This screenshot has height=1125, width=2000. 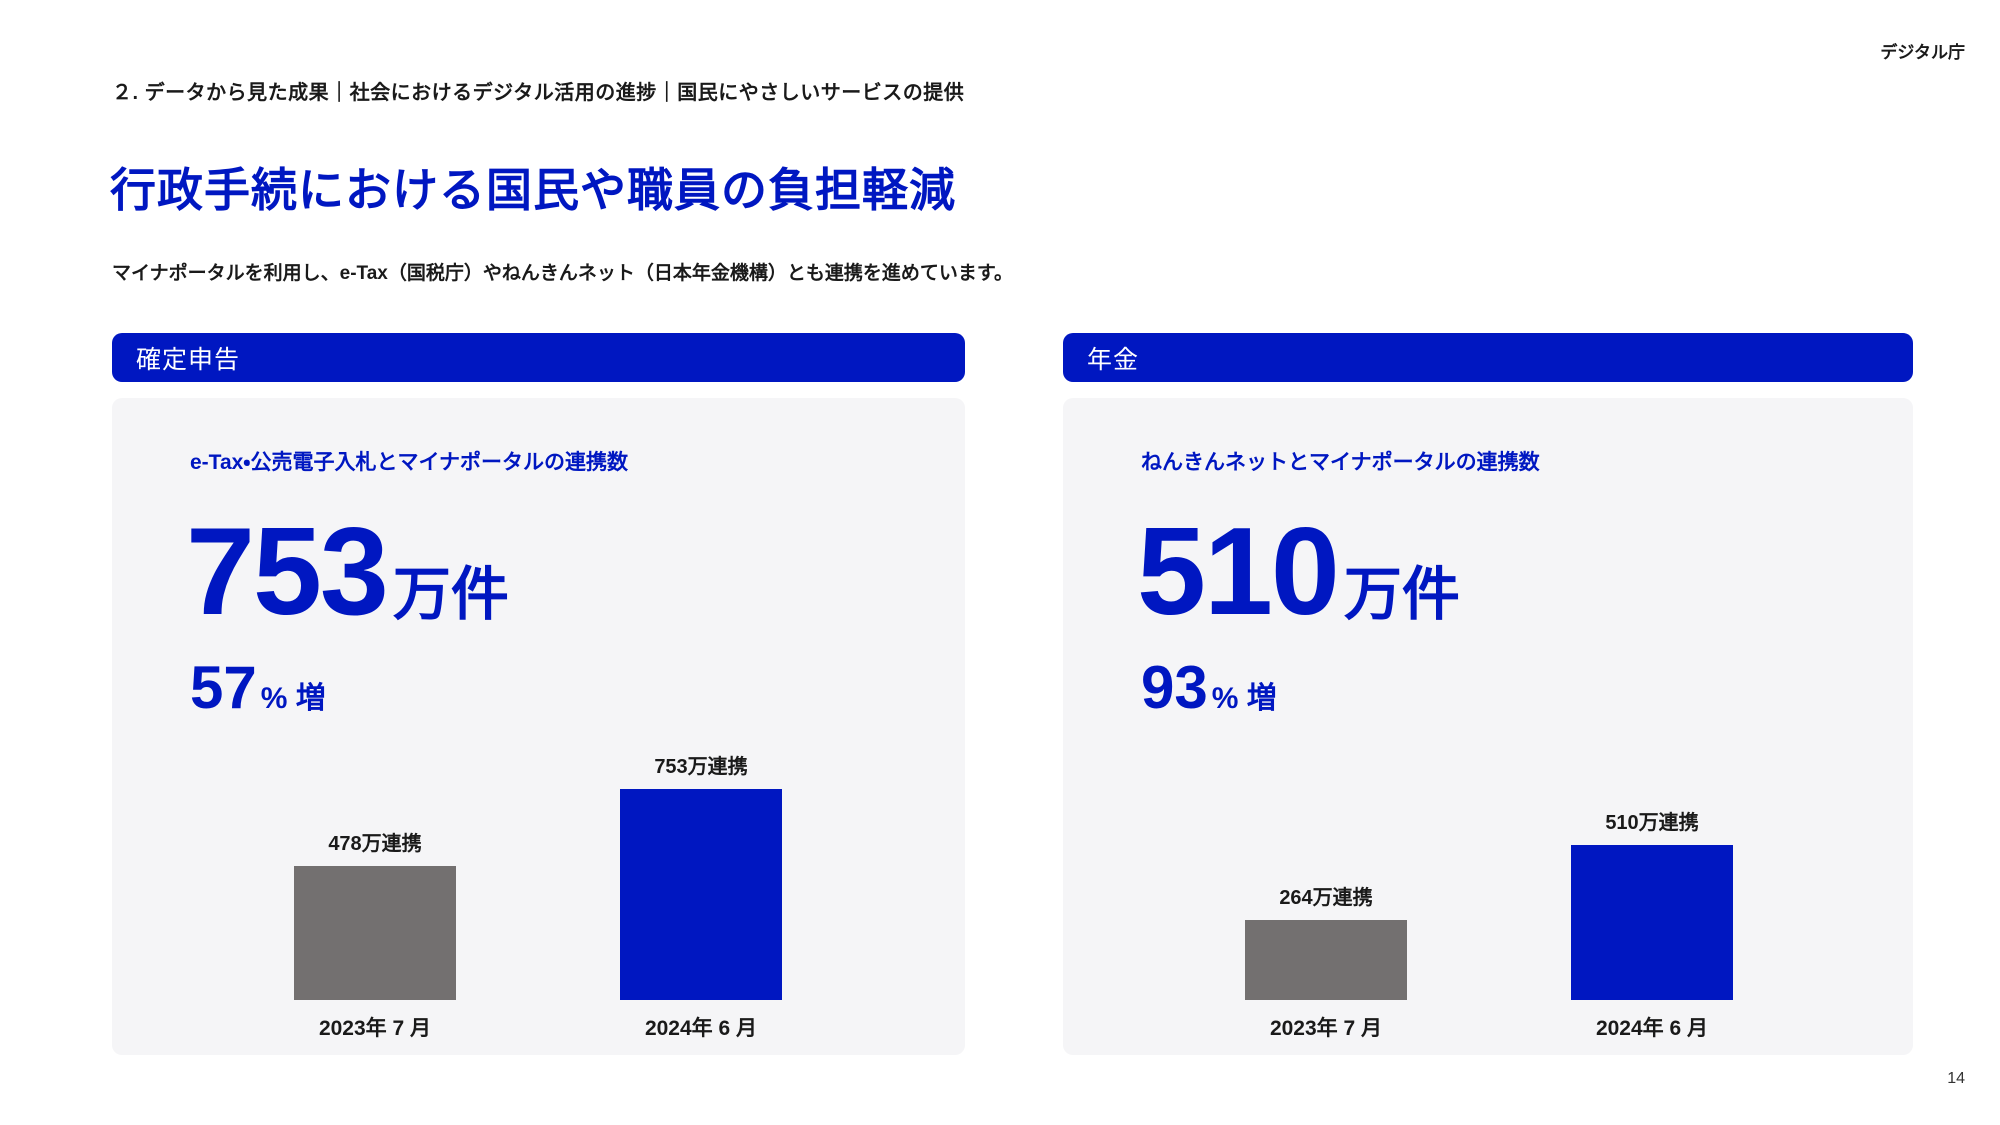 I want to click on card-header-pension: 年金, so click(x=1488, y=357).